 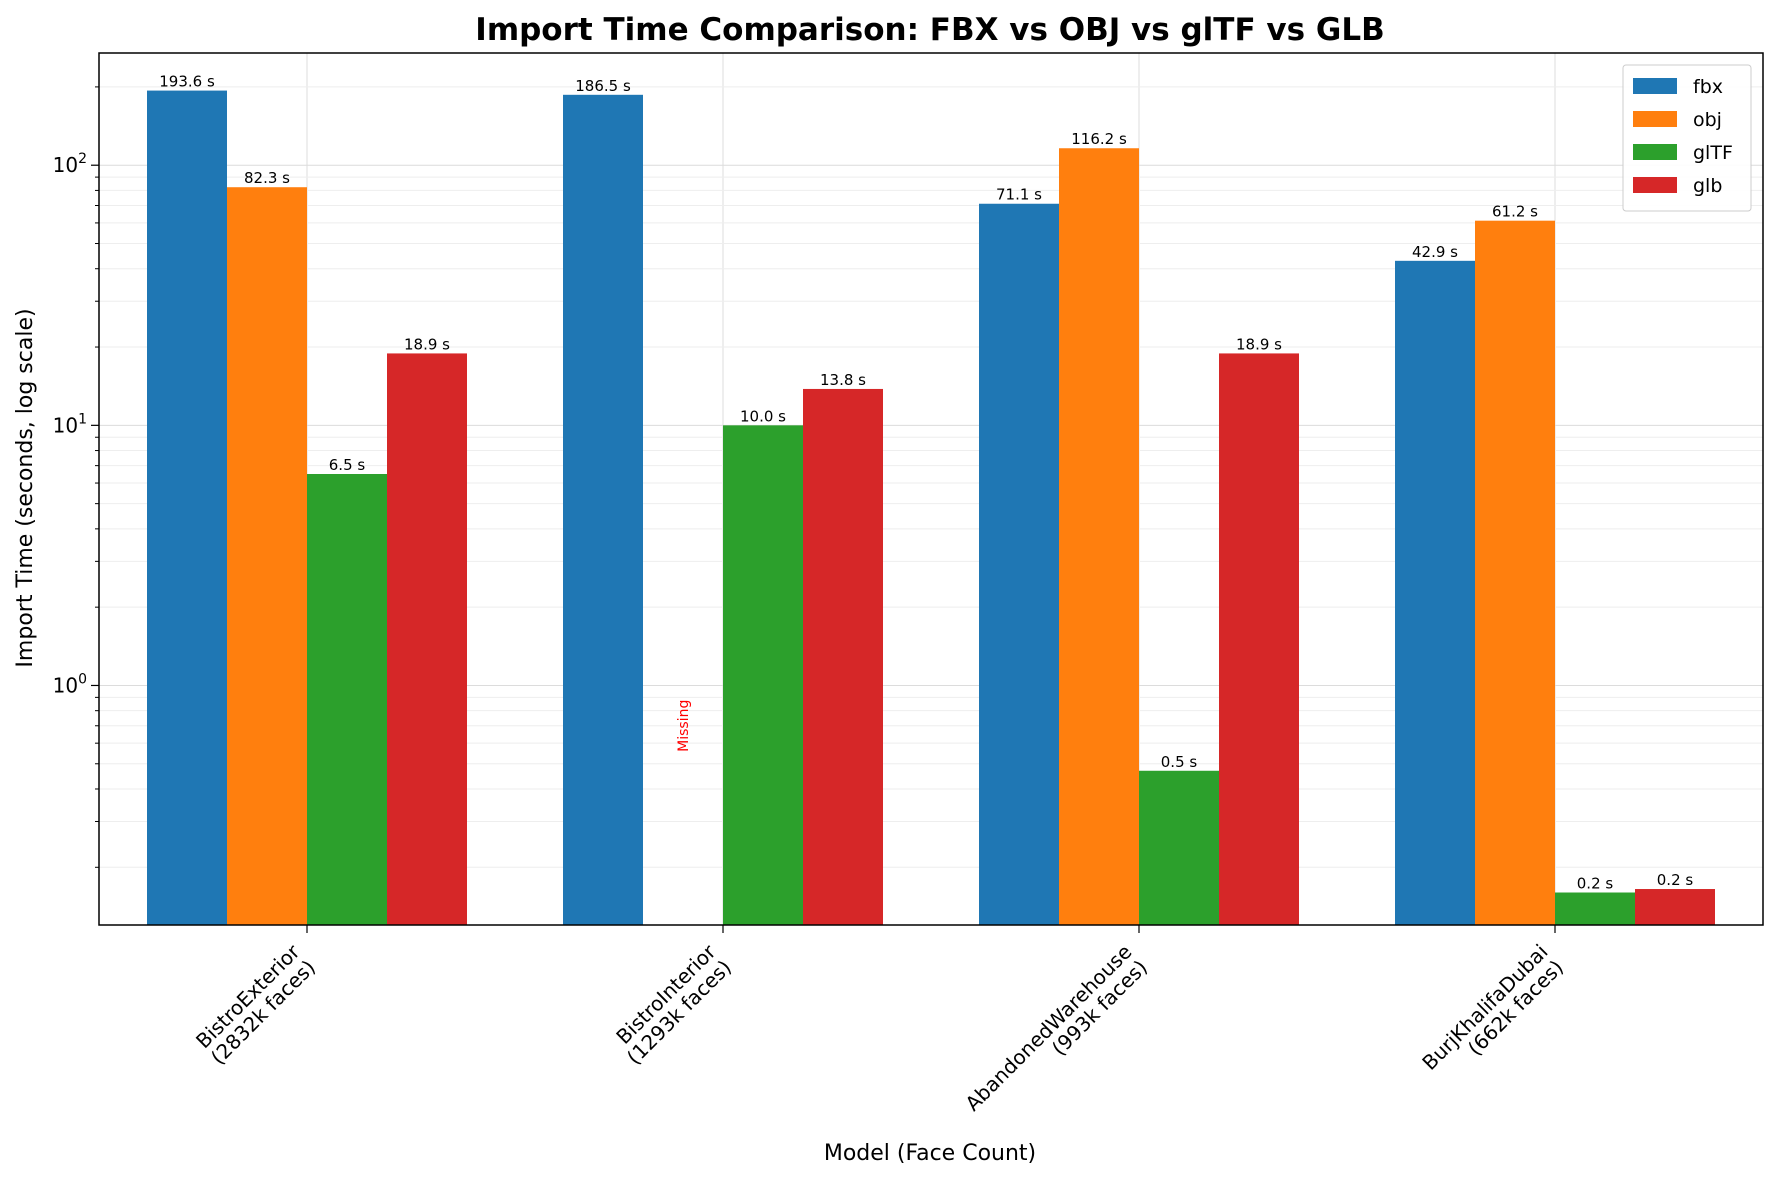 What do you see at coordinates (1708, 87) in the screenshot?
I see `legend-label-fbx: fbx` at bounding box center [1708, 87].